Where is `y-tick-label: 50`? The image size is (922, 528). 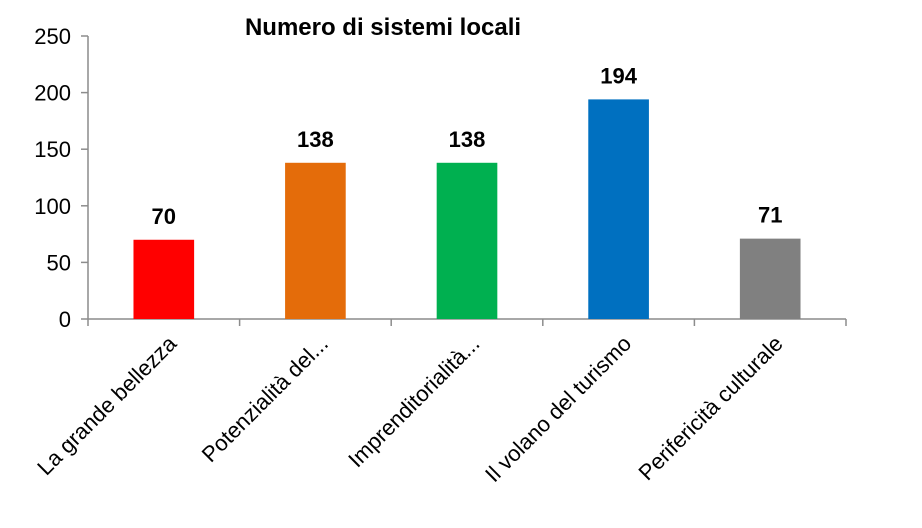 y-tick-label: 50 is located at coordinates (59, 262).